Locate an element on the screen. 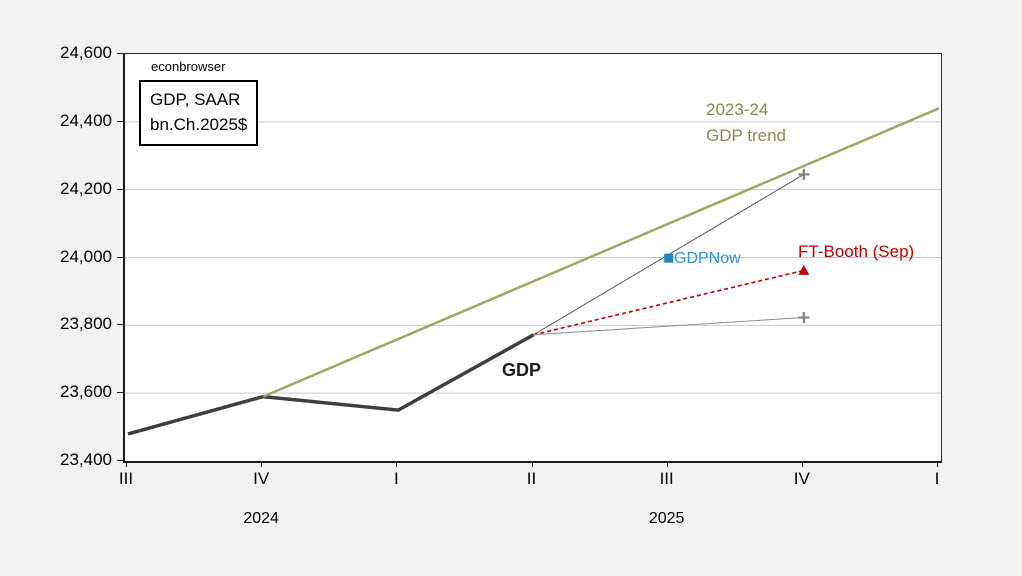  y-axis-tick-label: 24,400 is located at coordinates (86, 120).